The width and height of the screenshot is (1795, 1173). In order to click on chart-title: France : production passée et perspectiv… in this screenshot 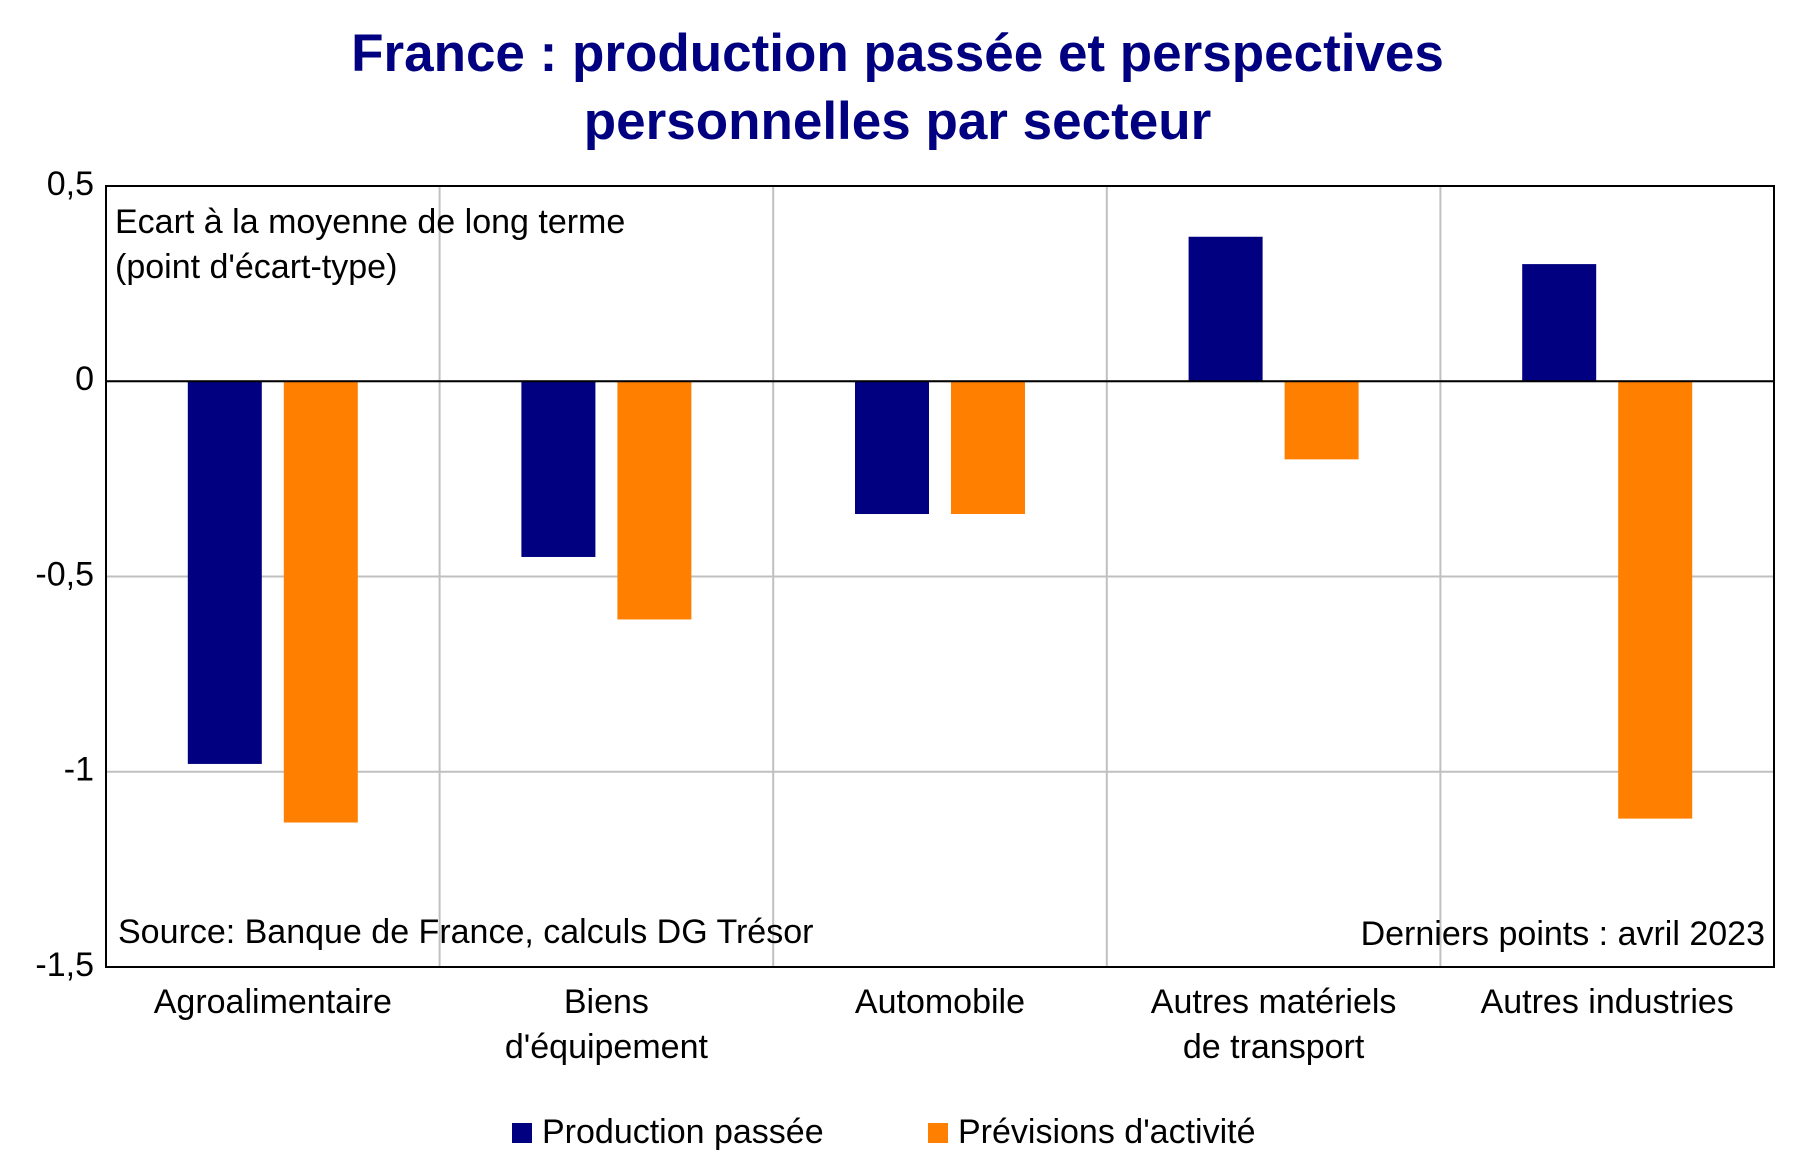, I will do `click(897, 87)`.